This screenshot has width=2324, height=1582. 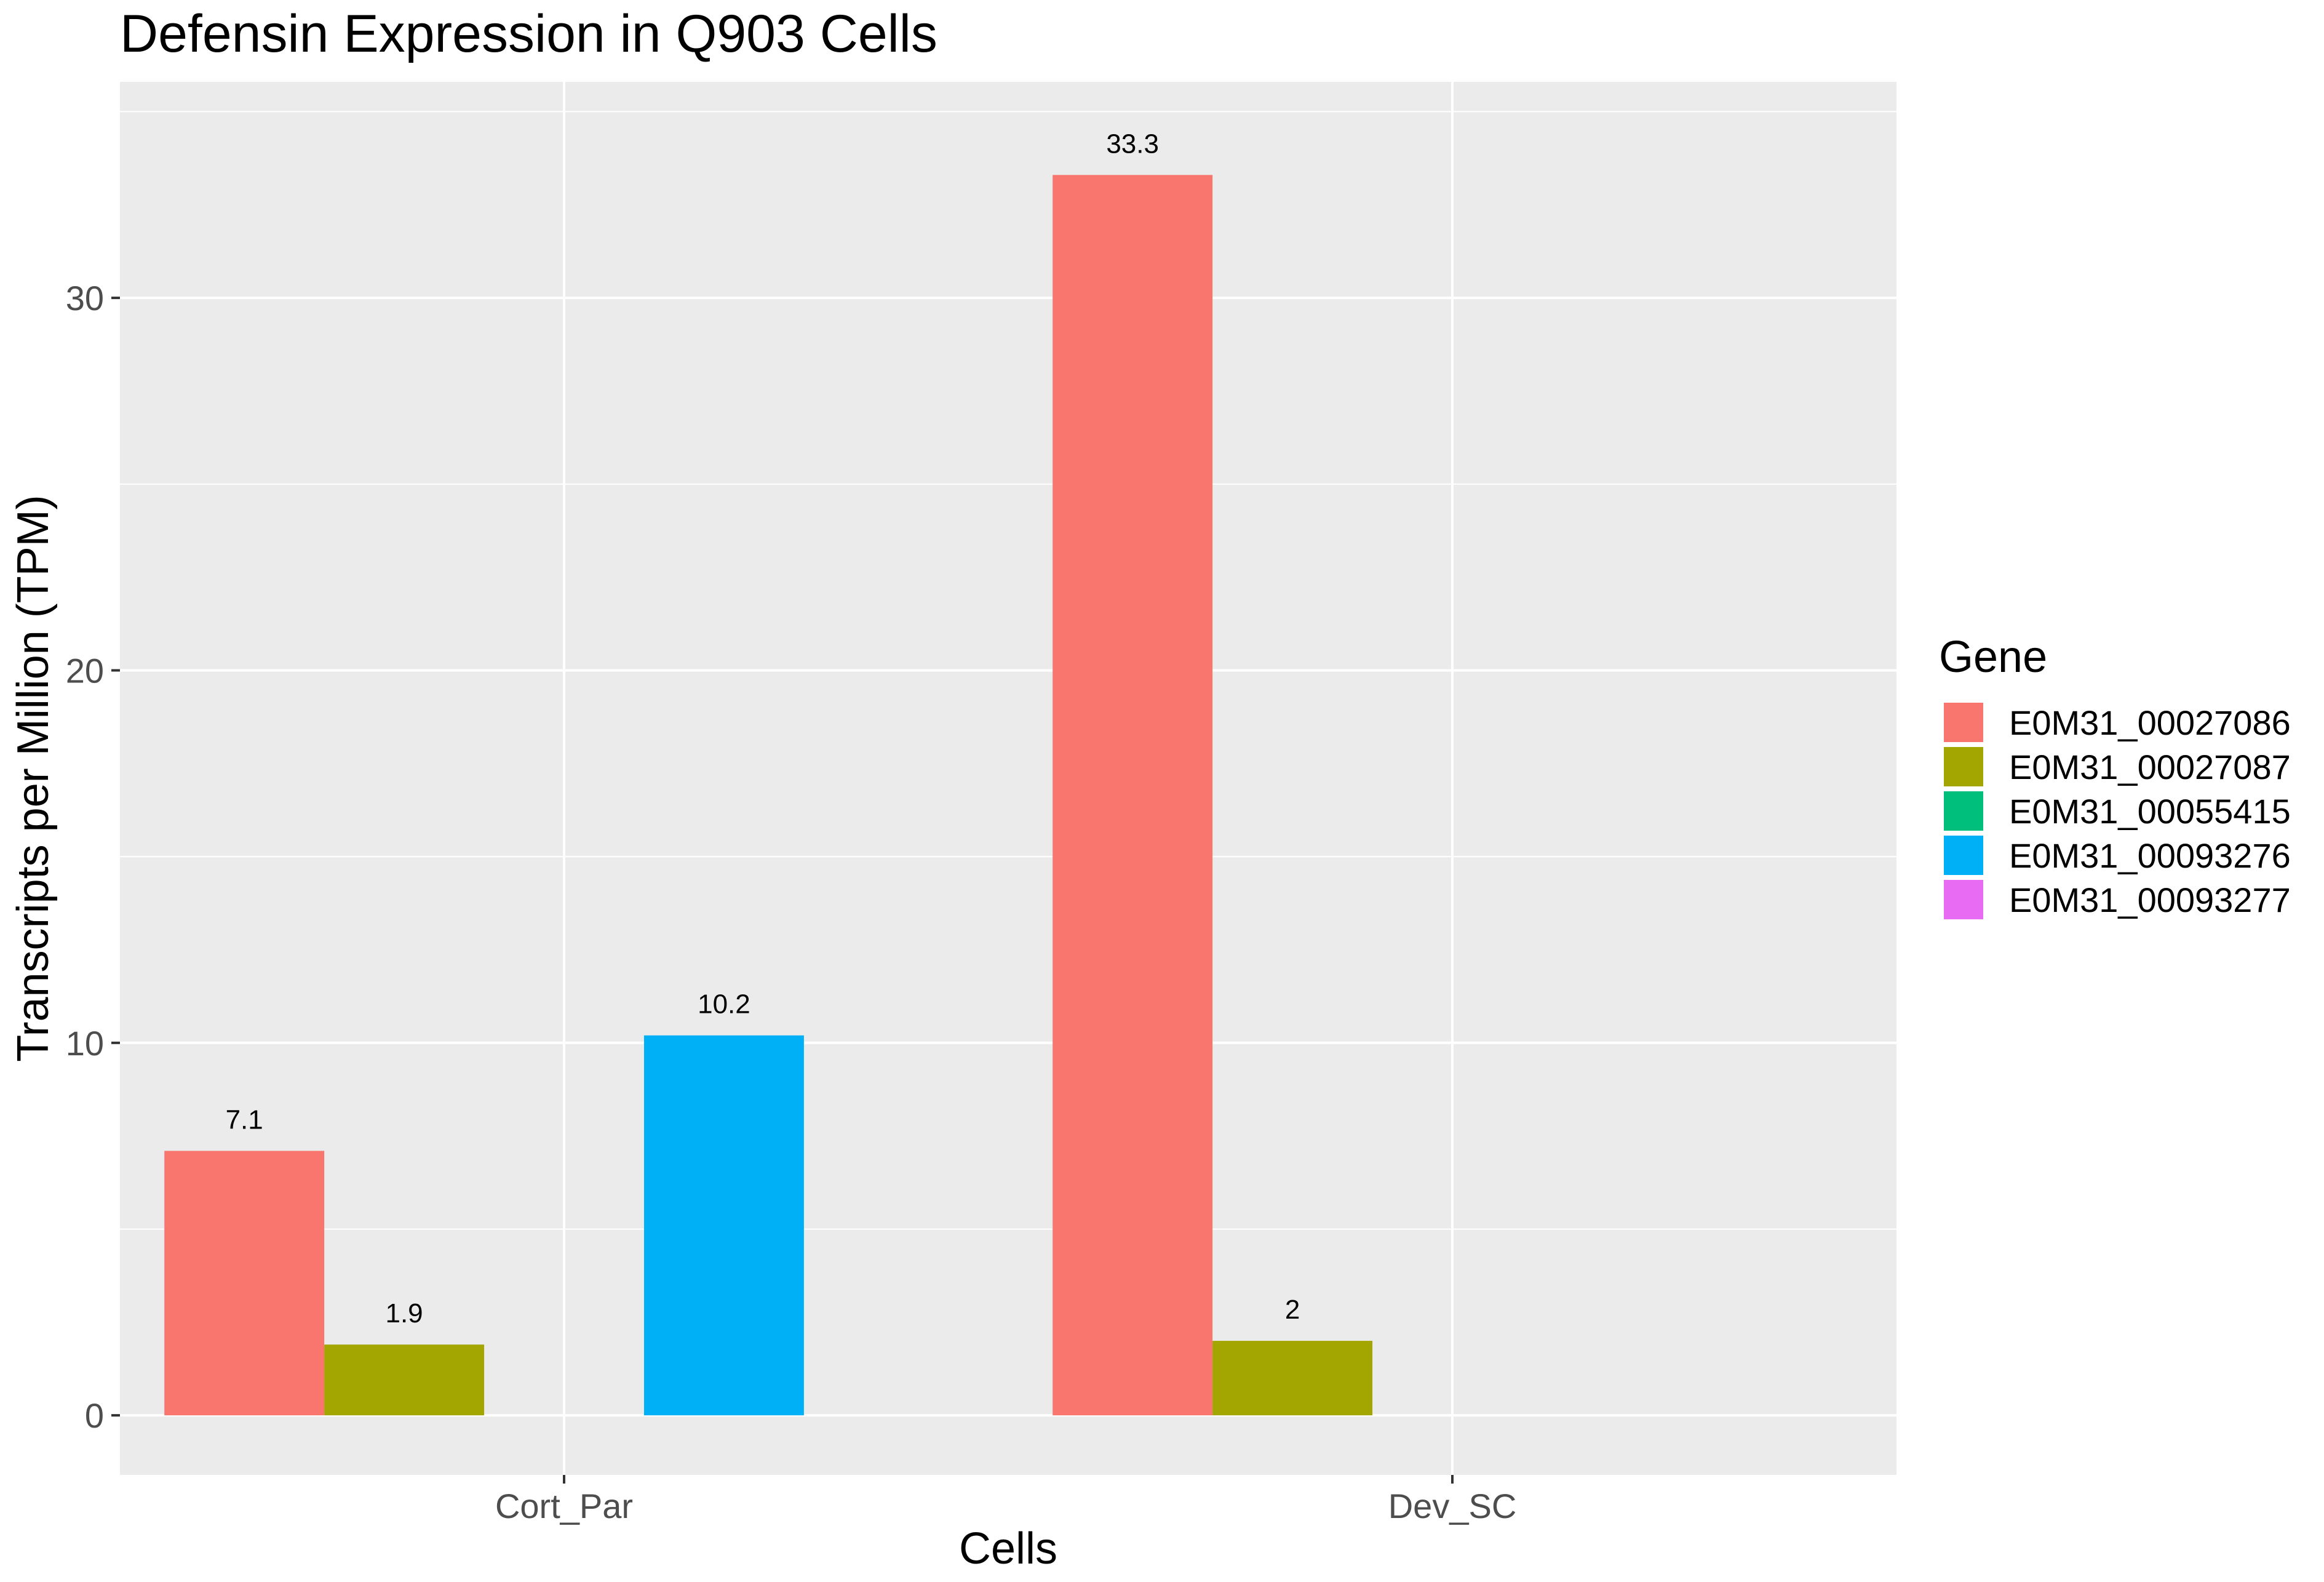 I want to click on y-tick-label: 20, so click(x=85, y=670).